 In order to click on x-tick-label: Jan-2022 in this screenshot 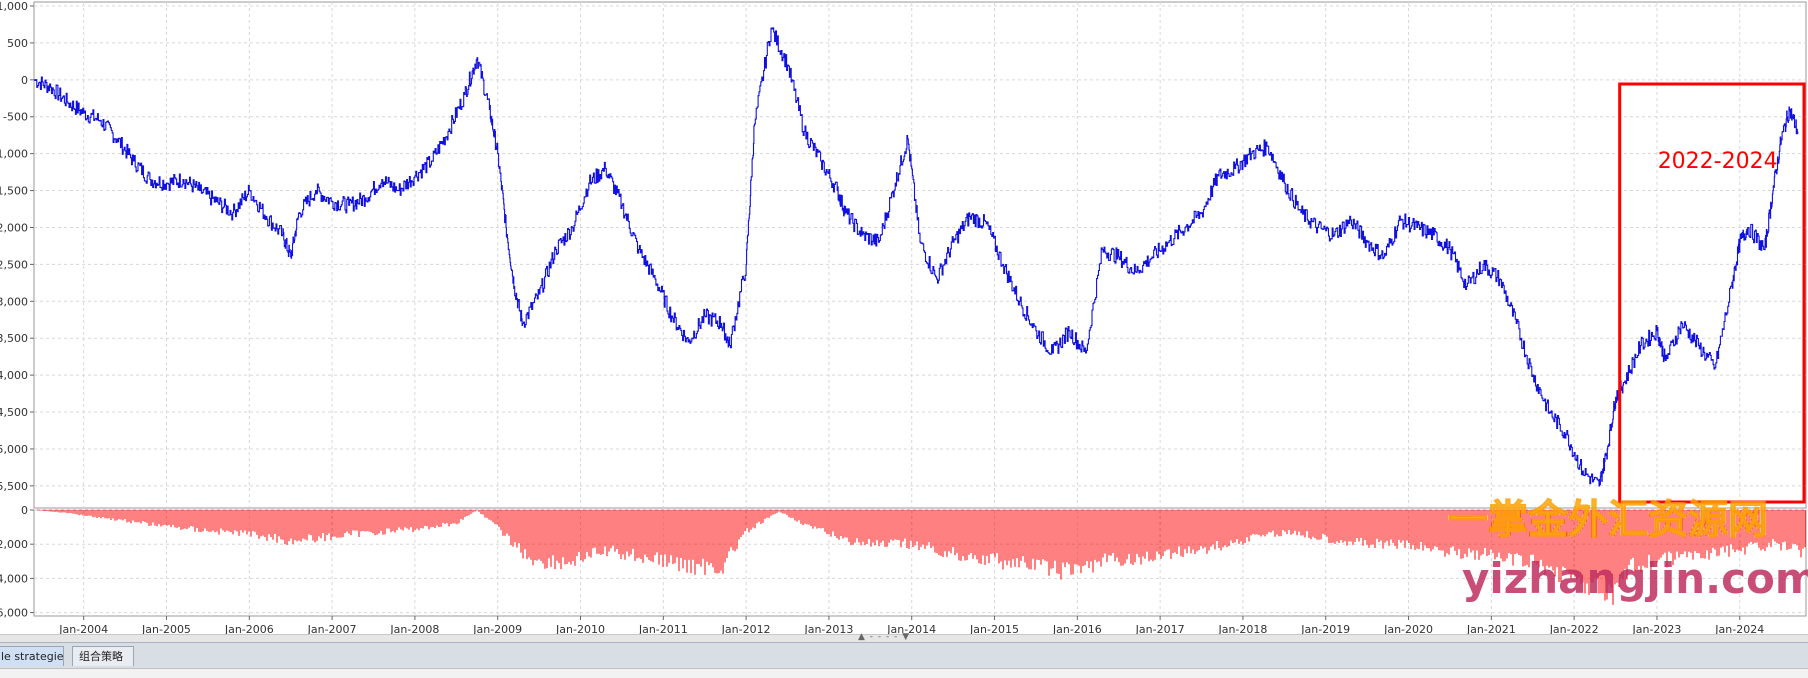, I will do `click(1574, 628)`.